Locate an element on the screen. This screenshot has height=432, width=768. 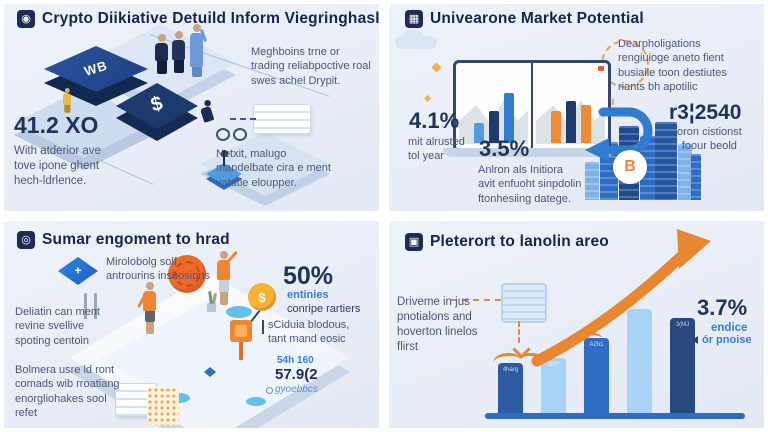
q2-header: ▦ Univearone Market Potential is located at coordinates (524, 19).